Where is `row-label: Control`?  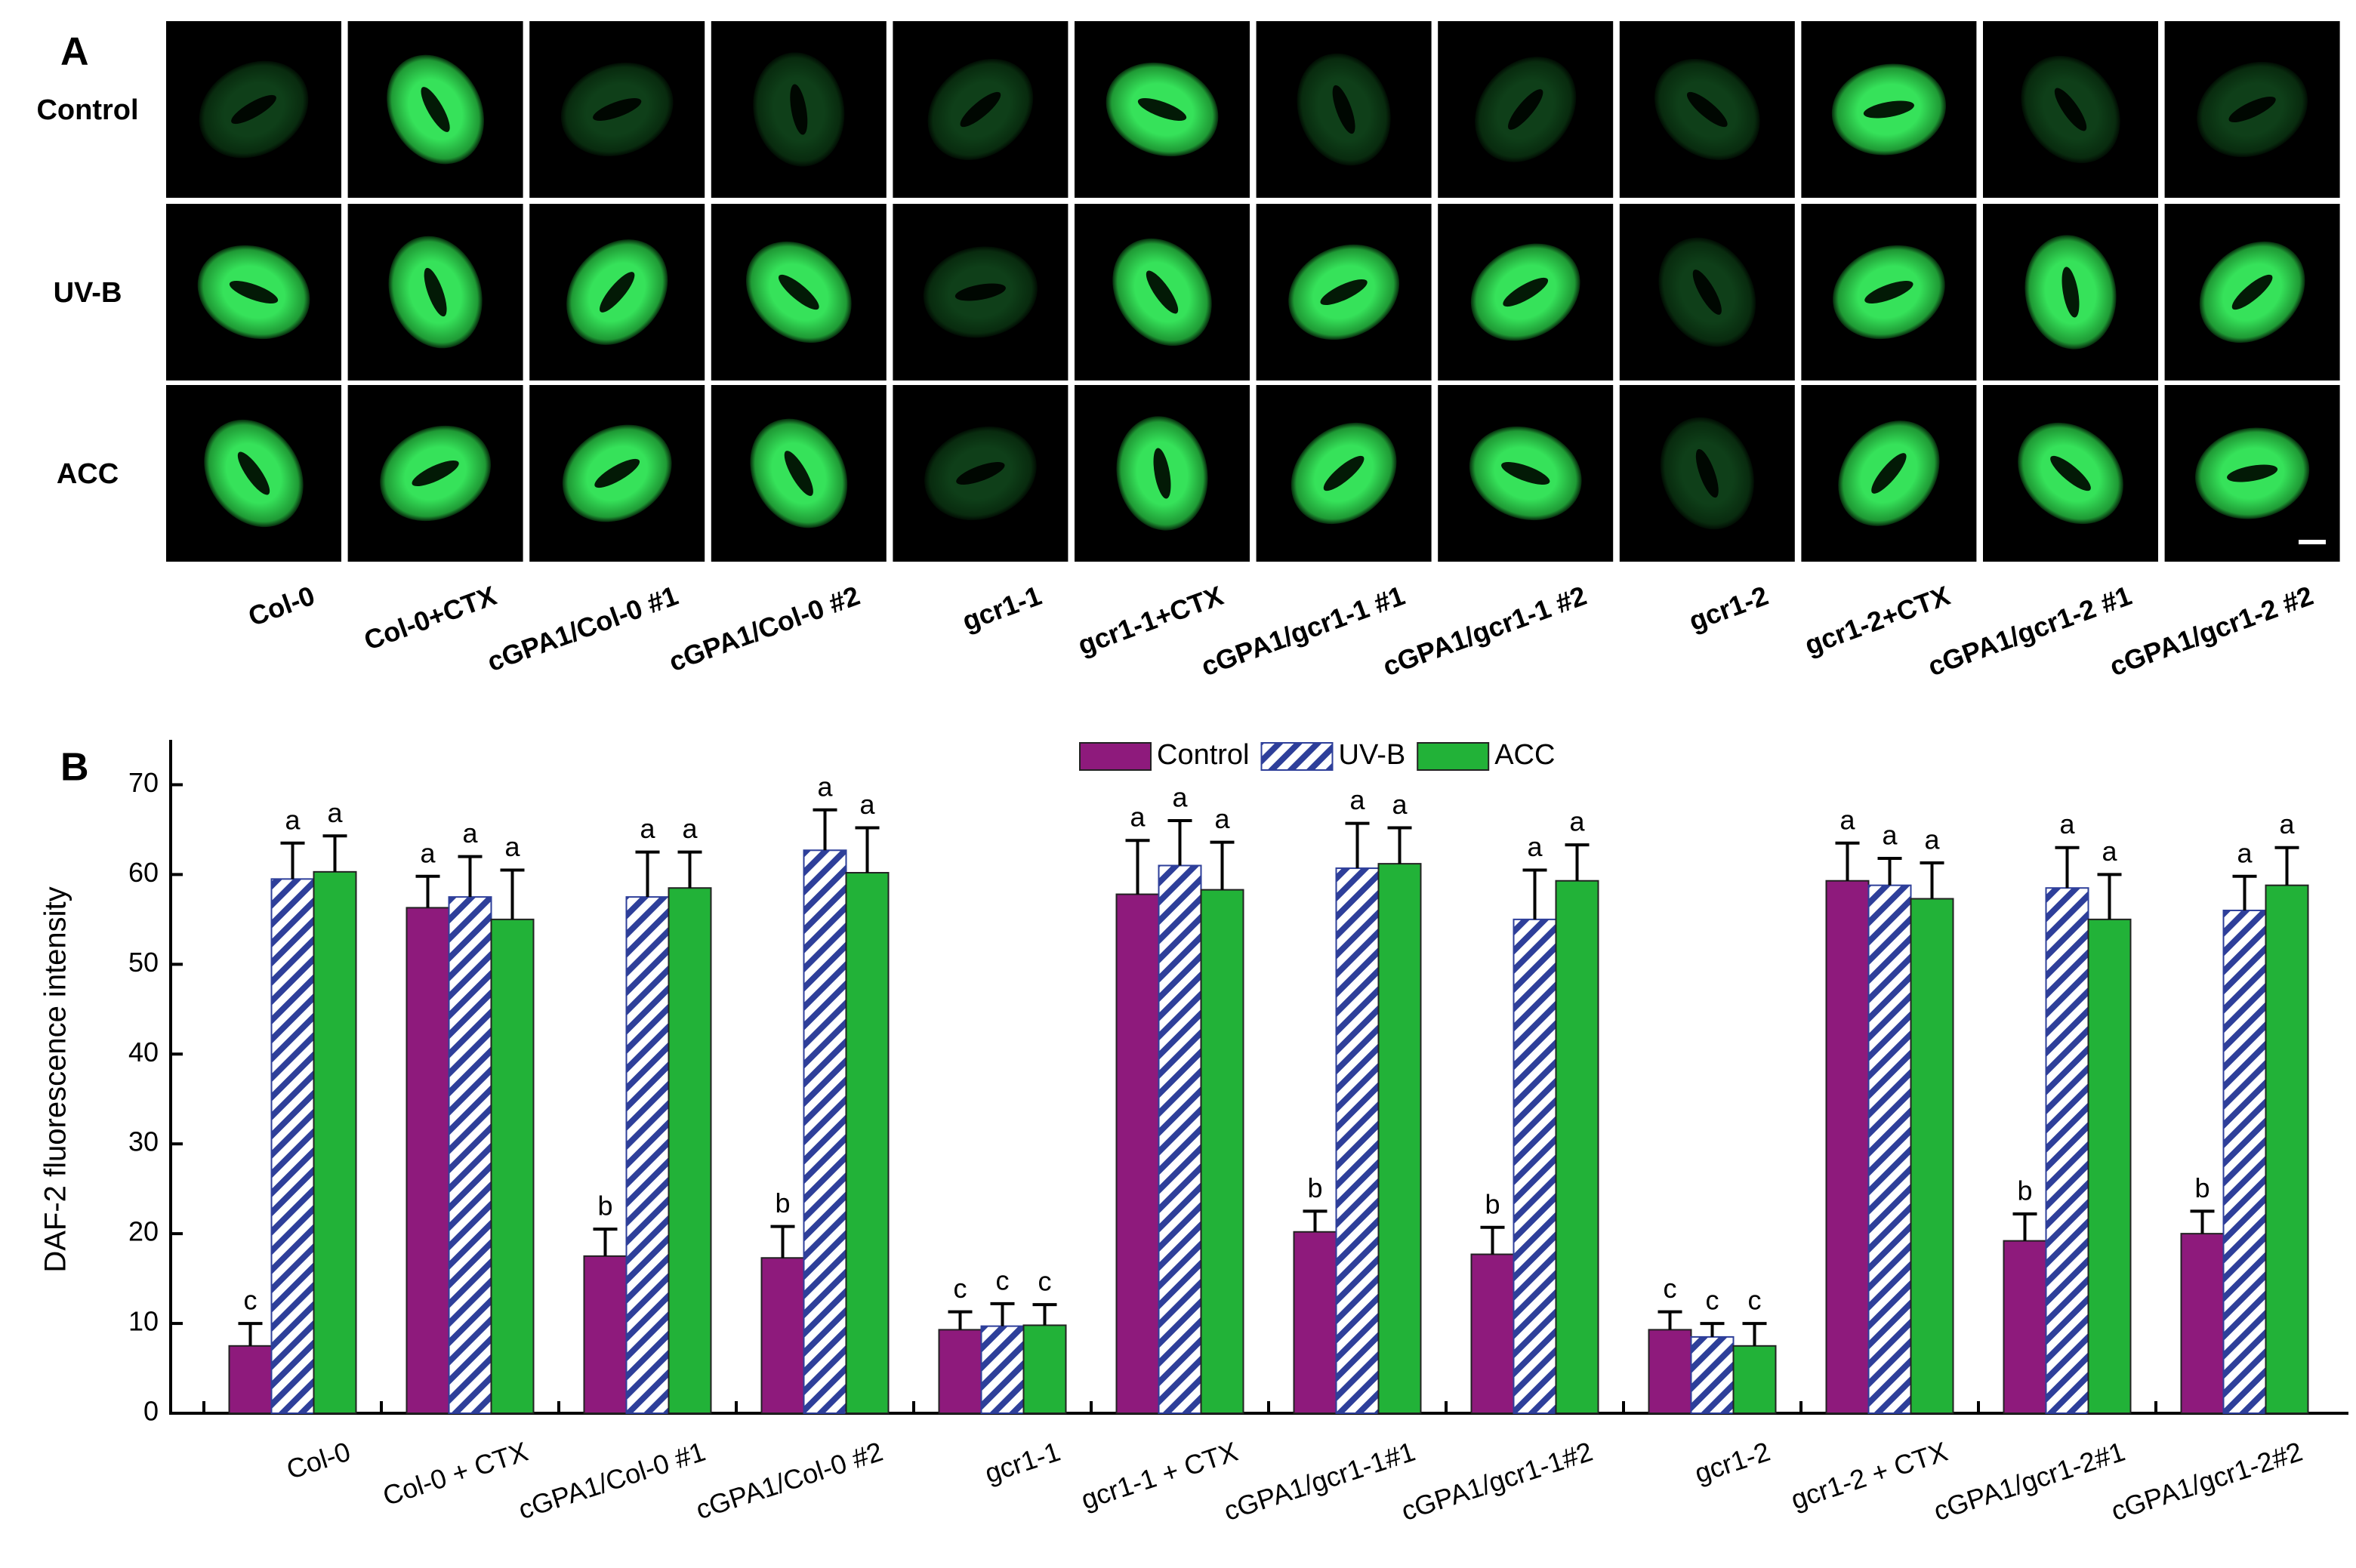 row-label: Control is located at coordinates (87, 110).